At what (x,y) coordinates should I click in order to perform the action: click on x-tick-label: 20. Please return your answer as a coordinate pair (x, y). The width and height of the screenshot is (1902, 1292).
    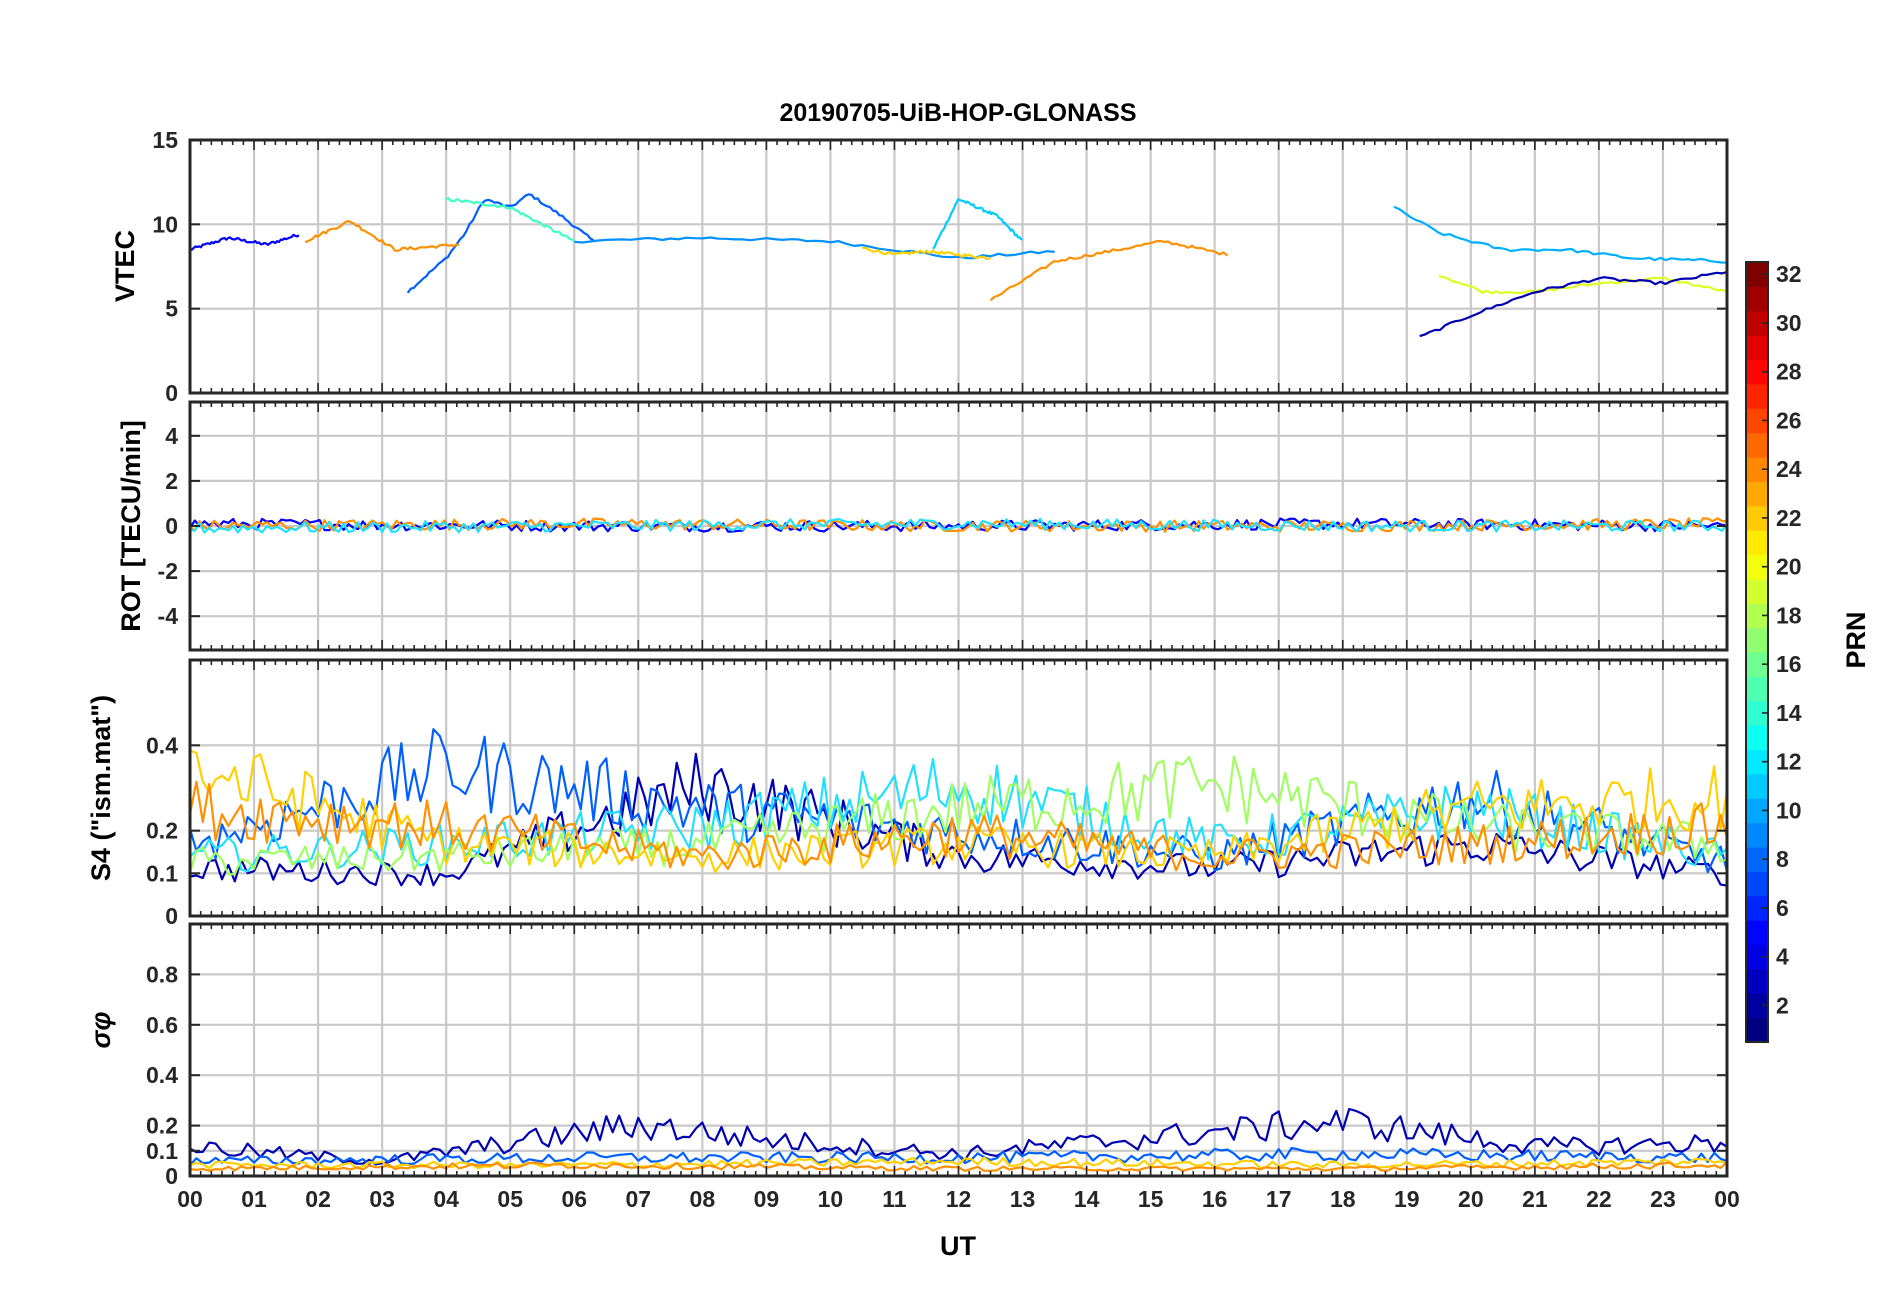
    Looking at the image, I should click on (1471, 1199).